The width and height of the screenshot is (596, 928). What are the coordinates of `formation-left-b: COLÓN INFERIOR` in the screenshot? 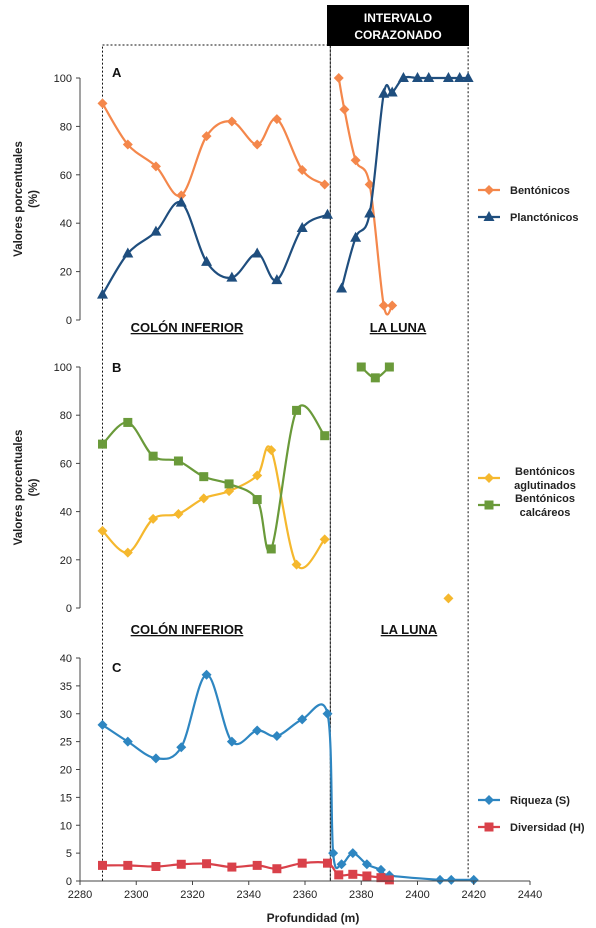 It's located at (187, 629).